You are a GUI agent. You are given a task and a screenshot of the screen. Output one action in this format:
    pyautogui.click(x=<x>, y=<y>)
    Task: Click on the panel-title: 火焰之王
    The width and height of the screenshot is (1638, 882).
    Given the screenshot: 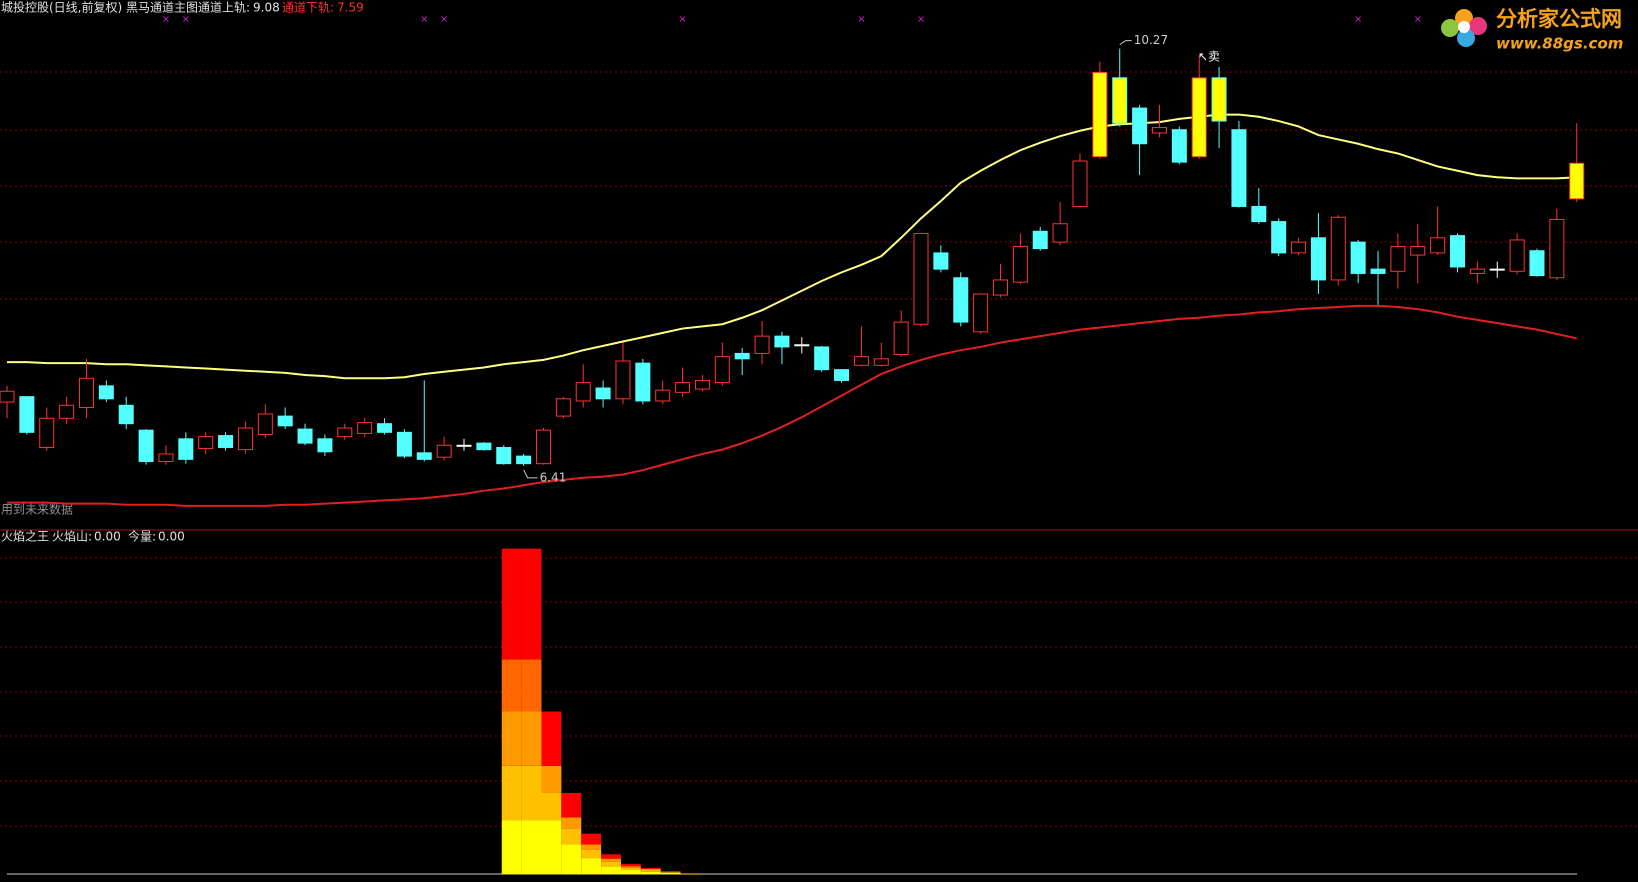 What is the action you would take?
    pyautogui.click(x=25, y=536)
    